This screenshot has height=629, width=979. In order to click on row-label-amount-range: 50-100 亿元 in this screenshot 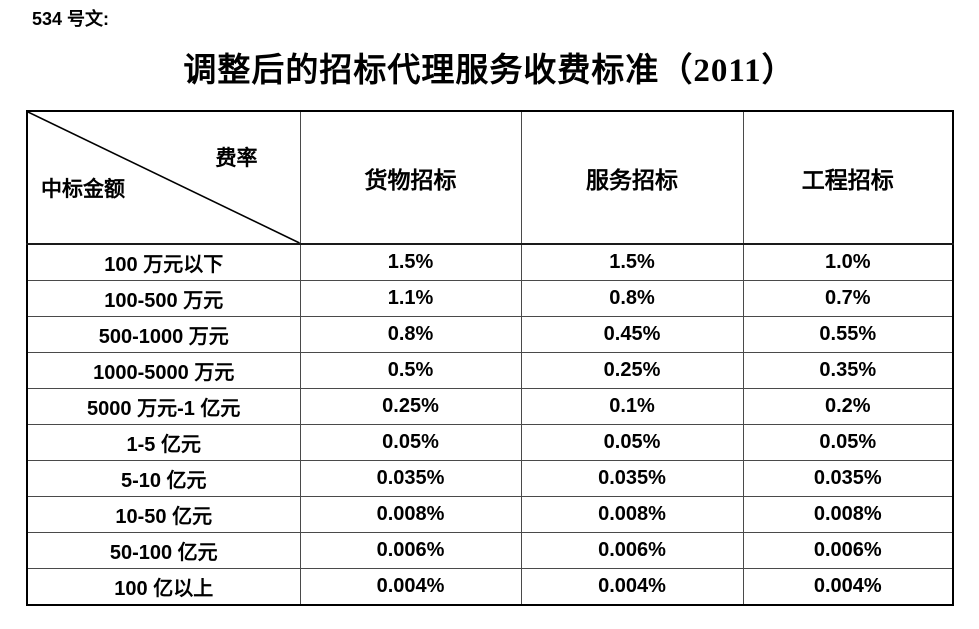, I will do `click(163, 550)`.